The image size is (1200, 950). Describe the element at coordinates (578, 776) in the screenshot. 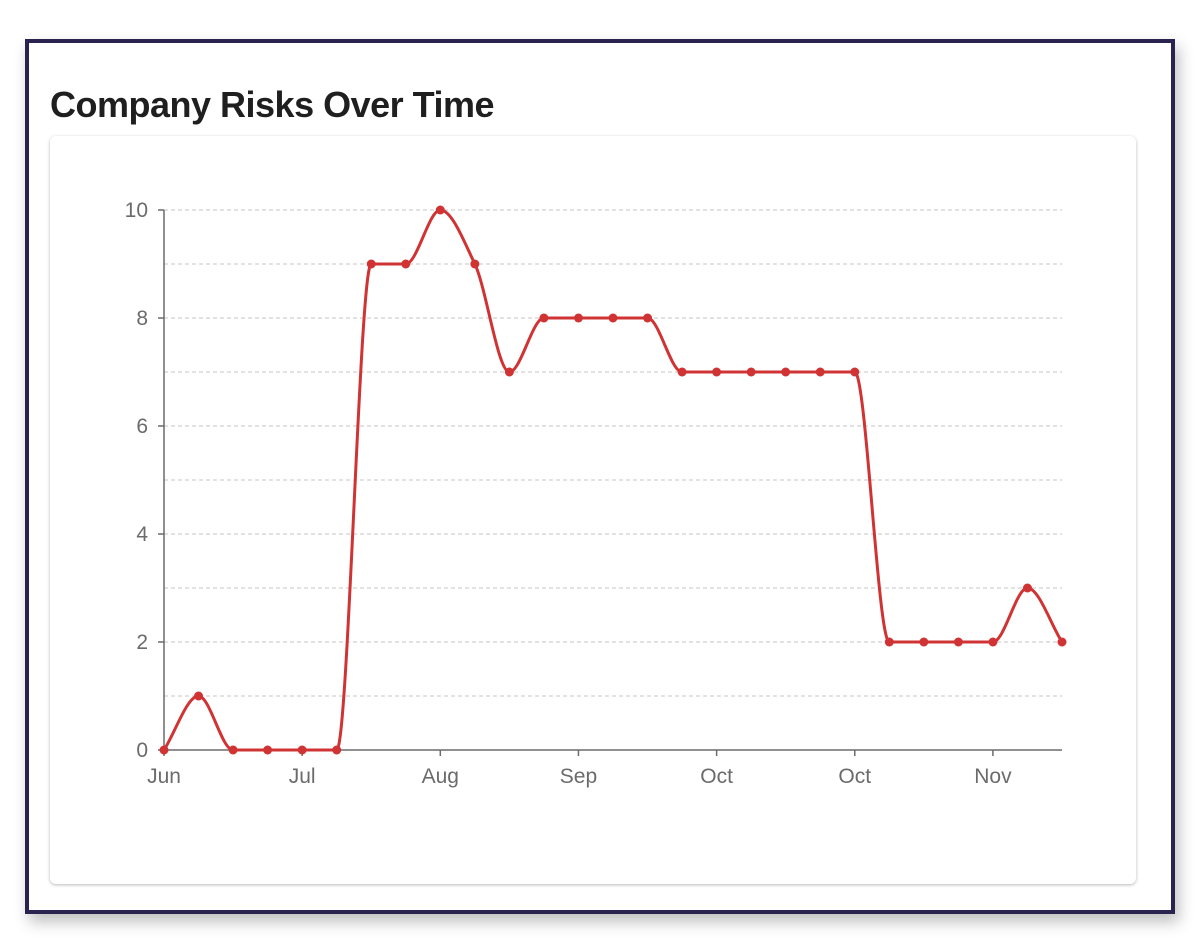

I see `x-tick-label: Sep` at that location.